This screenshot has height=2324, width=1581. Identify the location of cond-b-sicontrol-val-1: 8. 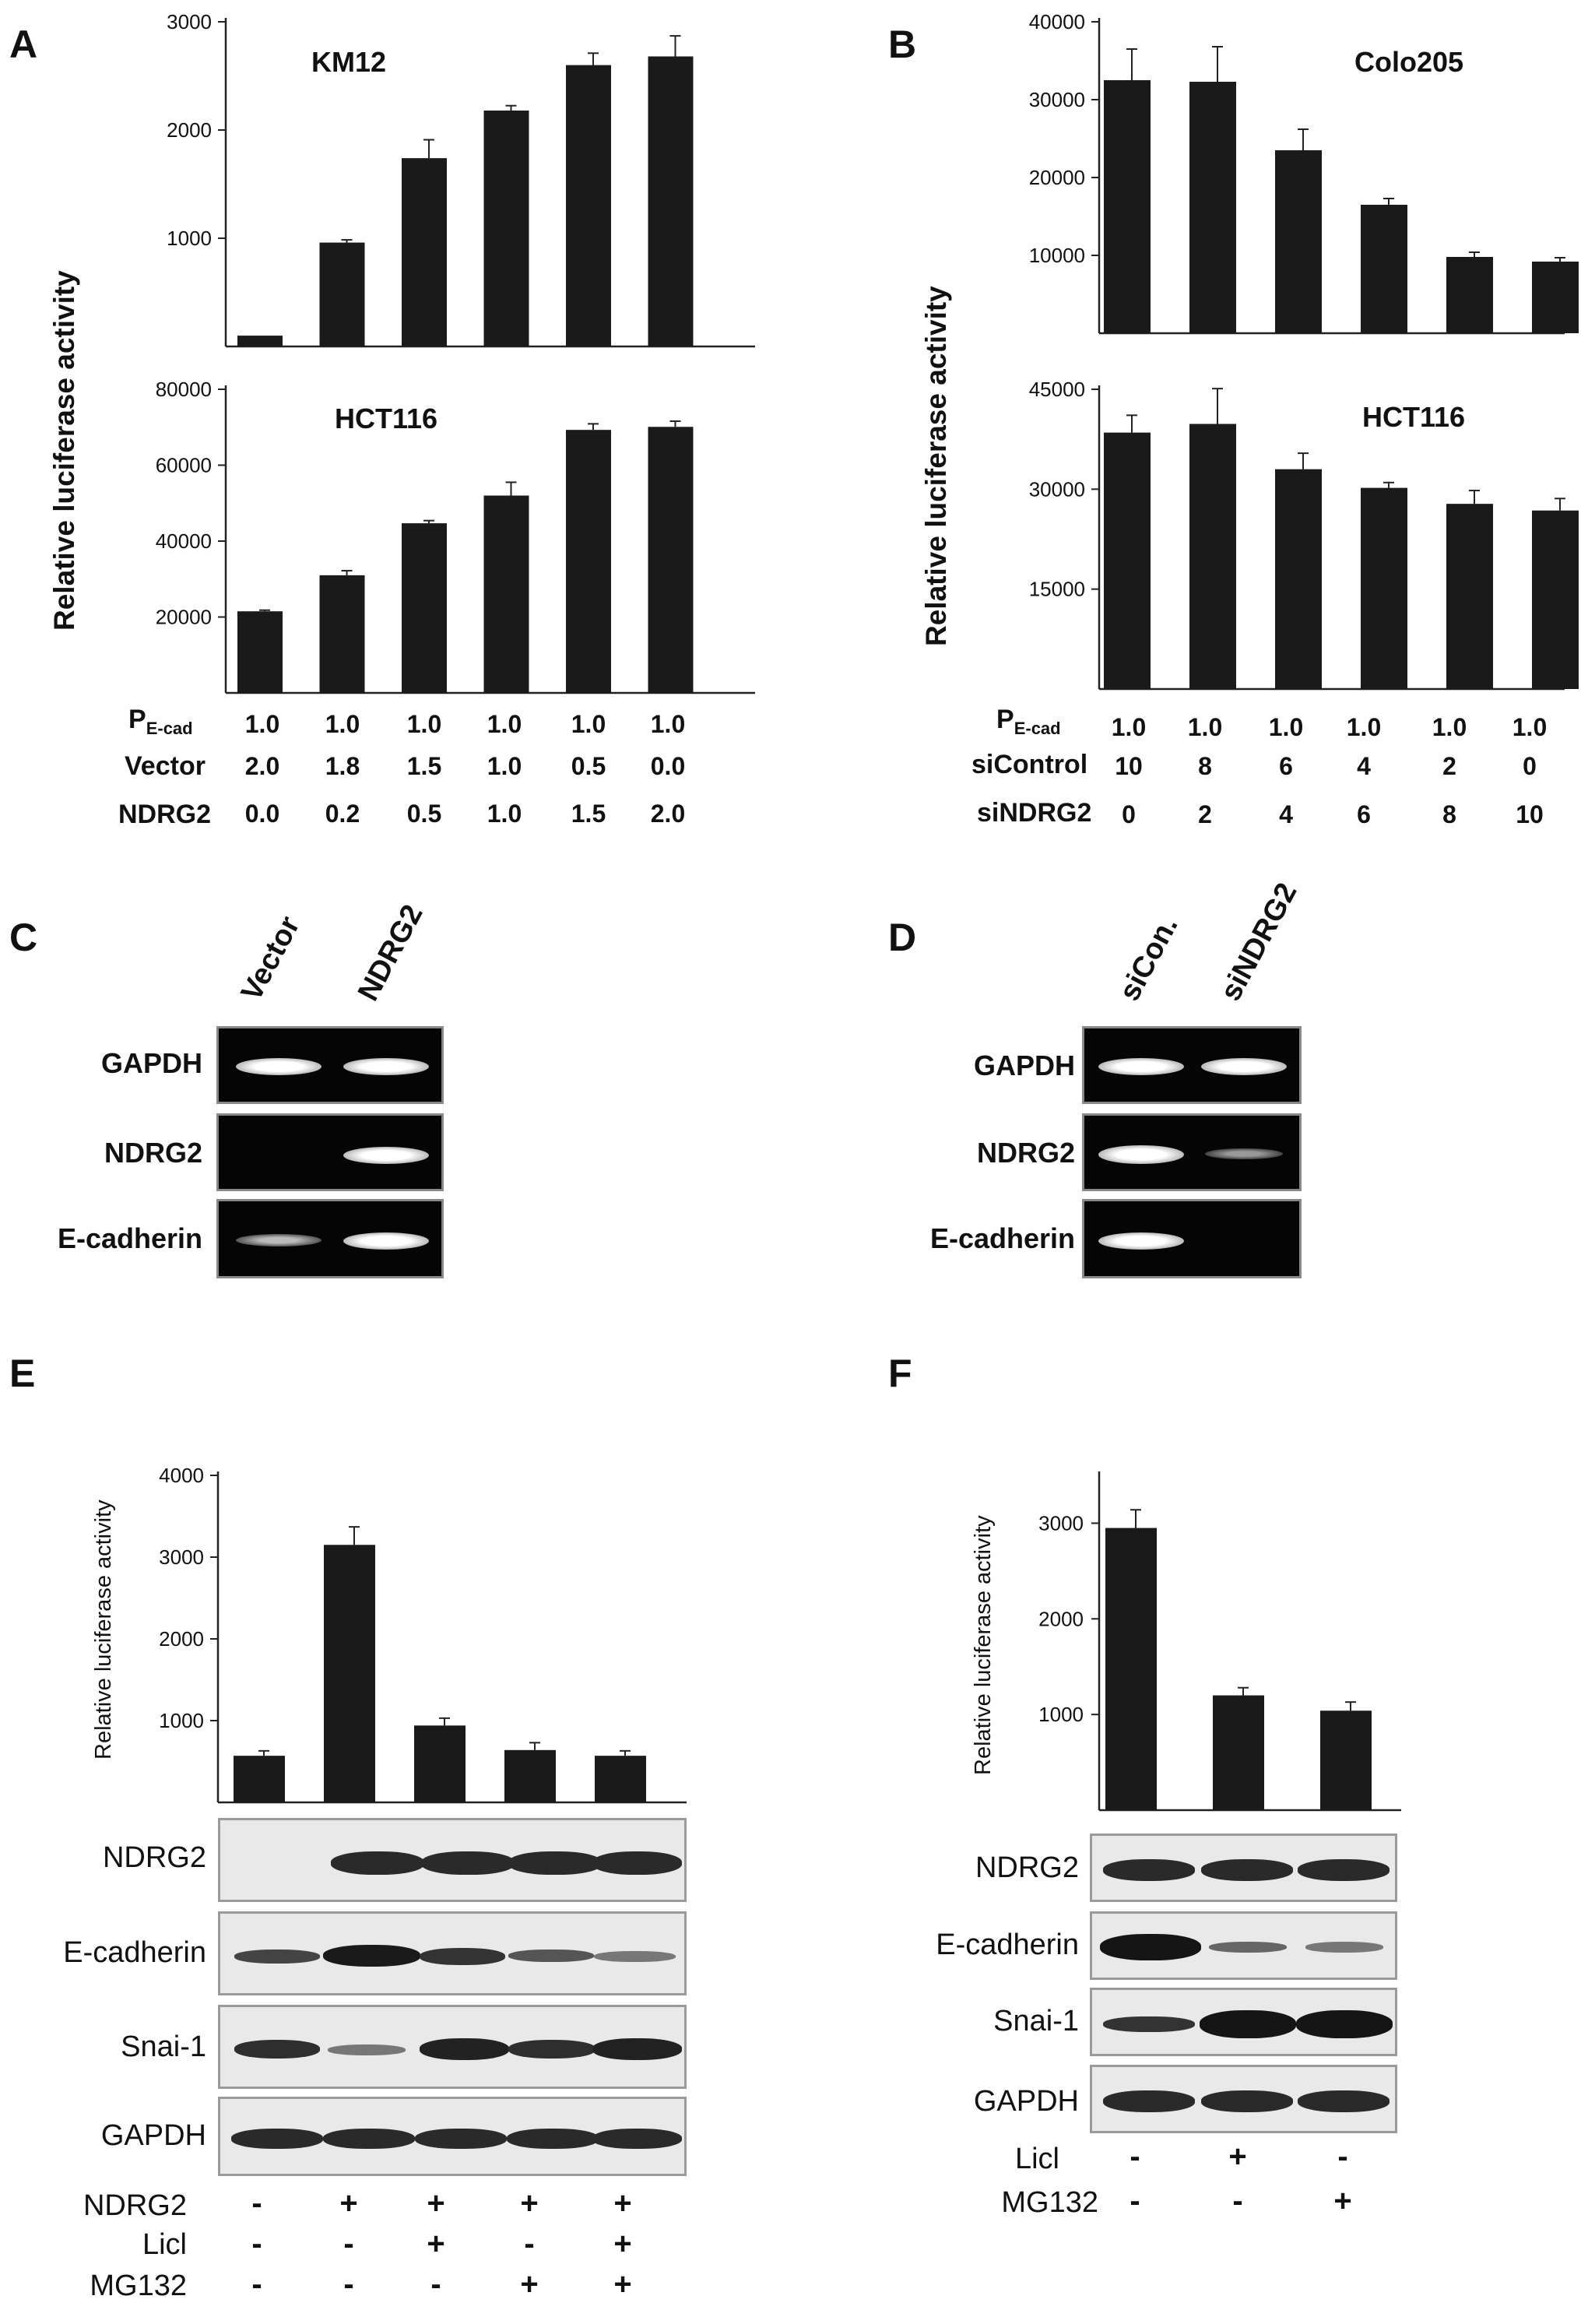
(1205, 766).